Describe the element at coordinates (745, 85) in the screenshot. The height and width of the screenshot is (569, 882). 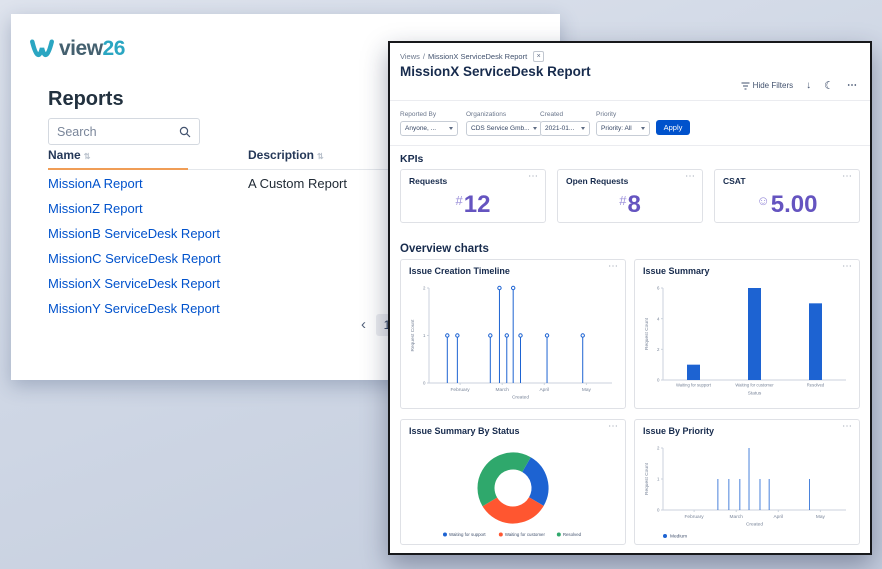
I see `filter-icon` at that location.